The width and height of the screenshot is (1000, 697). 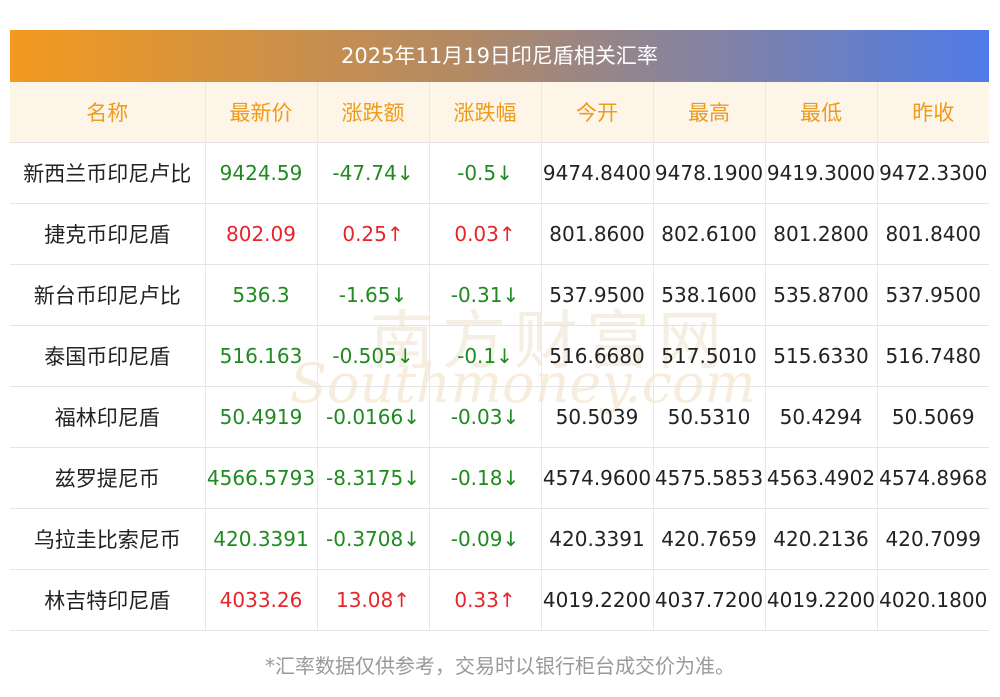 What do you see at coordinates (500, 666) in the screenshot?
I see `footnote: *汇率数据仅供参考，交易时以银行柜台成交价为准。` at bounding box center [500, 666].